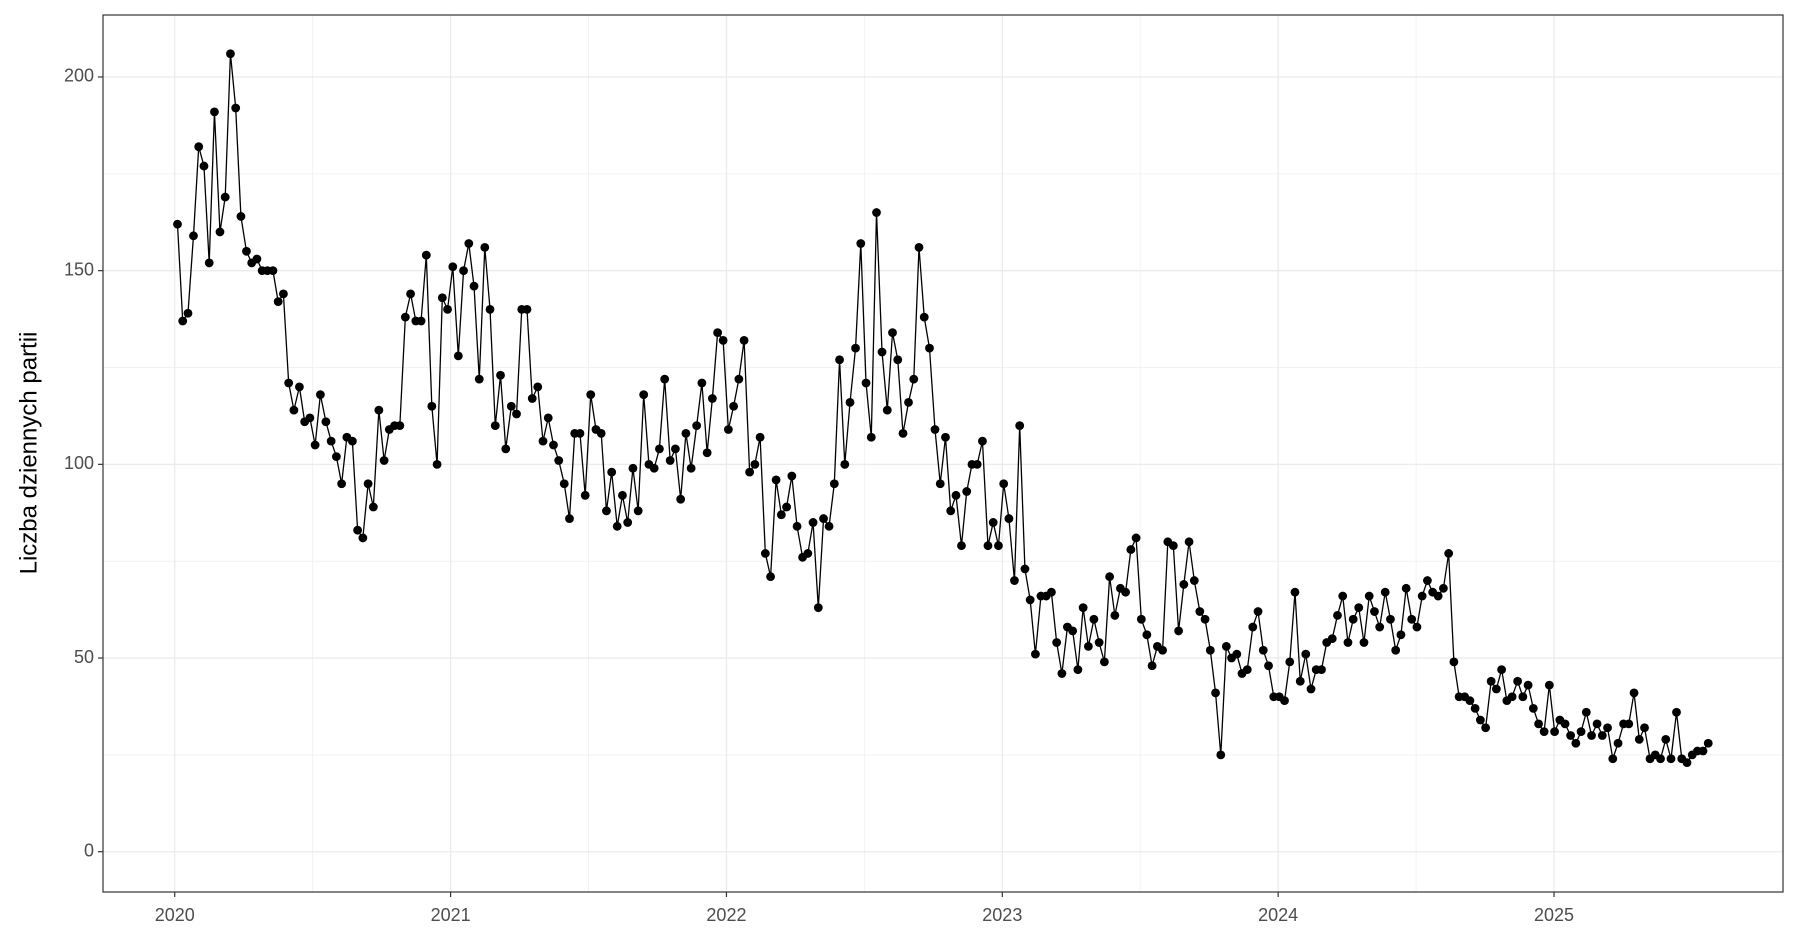  I want to click on y-tick-label: 0, so click(89, 850).